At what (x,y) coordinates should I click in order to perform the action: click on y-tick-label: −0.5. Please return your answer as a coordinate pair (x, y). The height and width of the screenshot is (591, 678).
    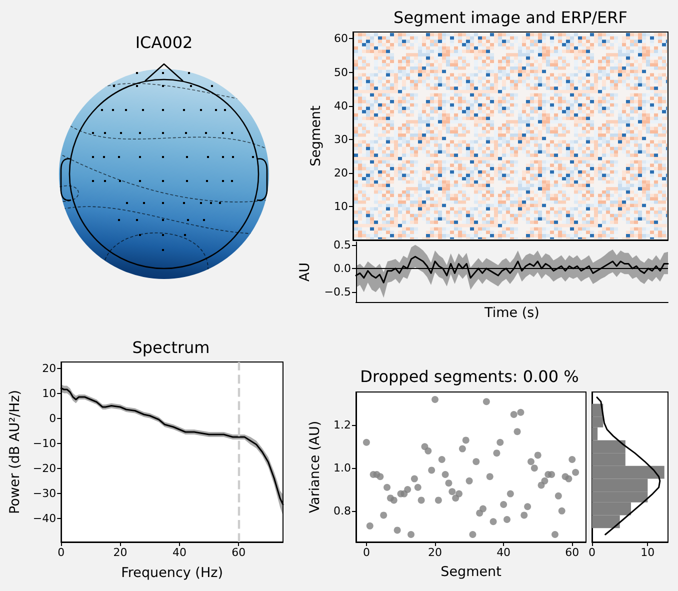
    Looking at the image, I should click on (337, 292).